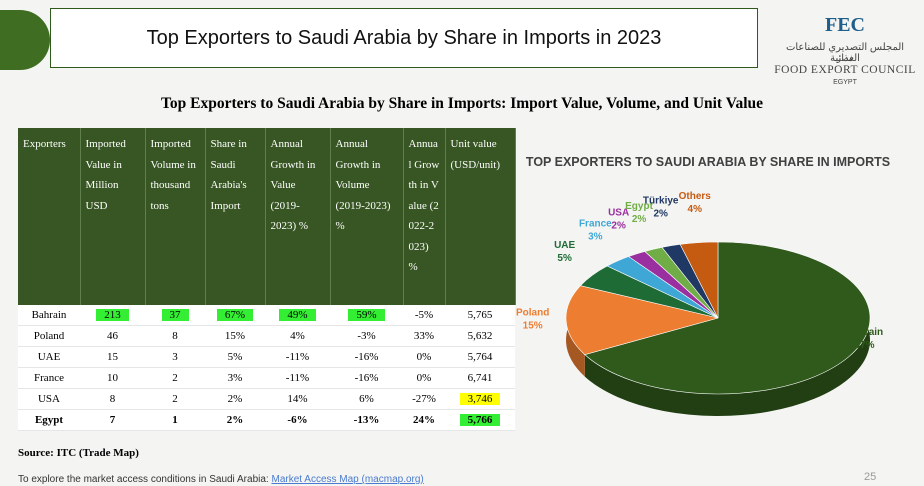 The image size is (924, 486). I want to click on cell-text: 7, so click(112, 420).